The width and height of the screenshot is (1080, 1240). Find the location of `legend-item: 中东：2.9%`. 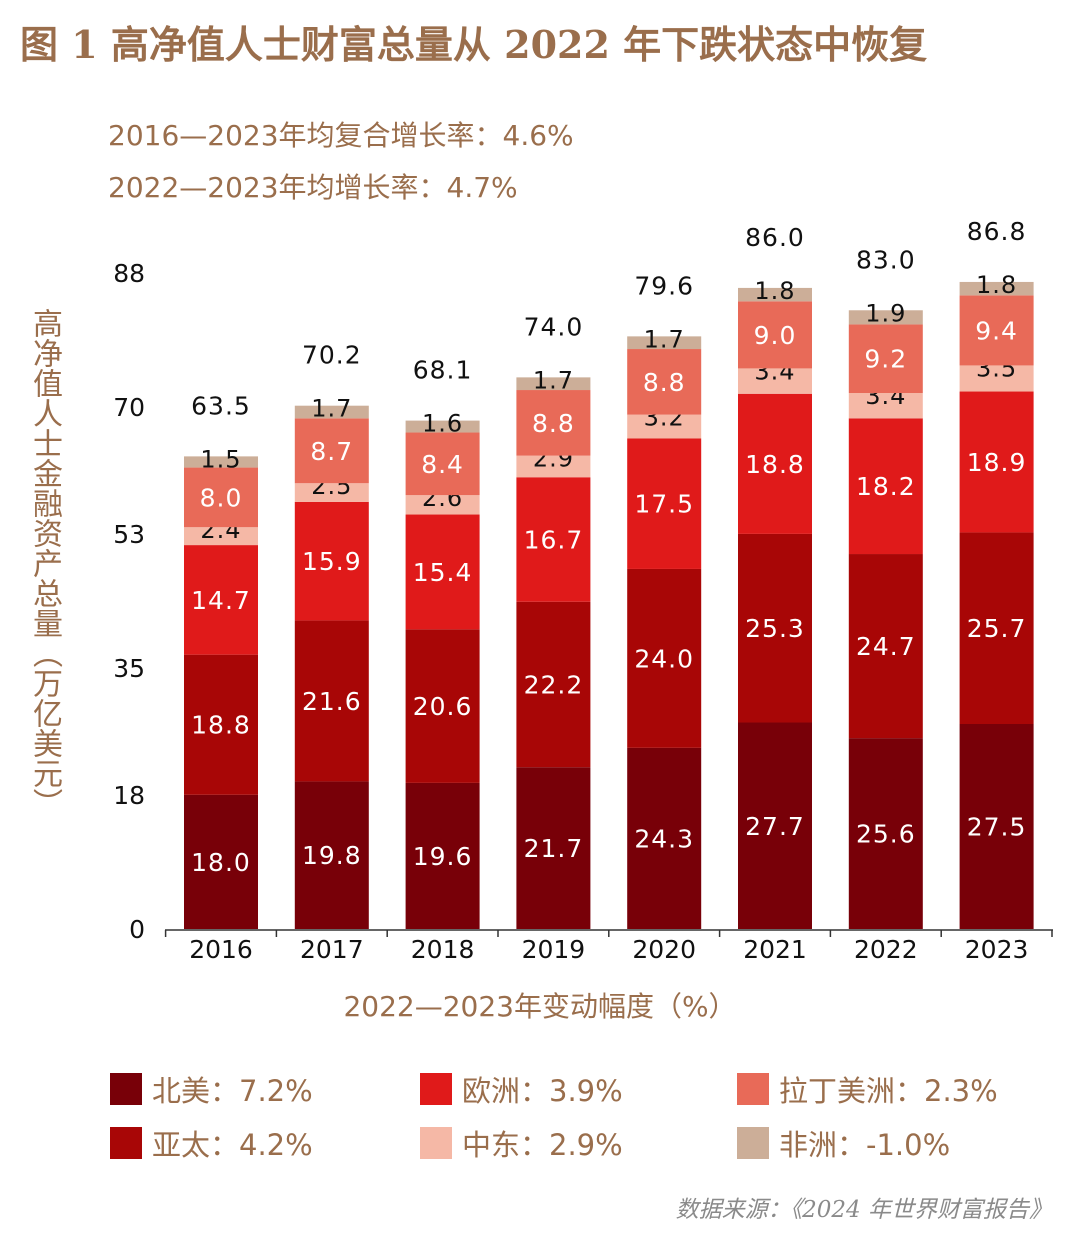

legend-item: 中东：2.9% is located at coordinates (521, 1143).